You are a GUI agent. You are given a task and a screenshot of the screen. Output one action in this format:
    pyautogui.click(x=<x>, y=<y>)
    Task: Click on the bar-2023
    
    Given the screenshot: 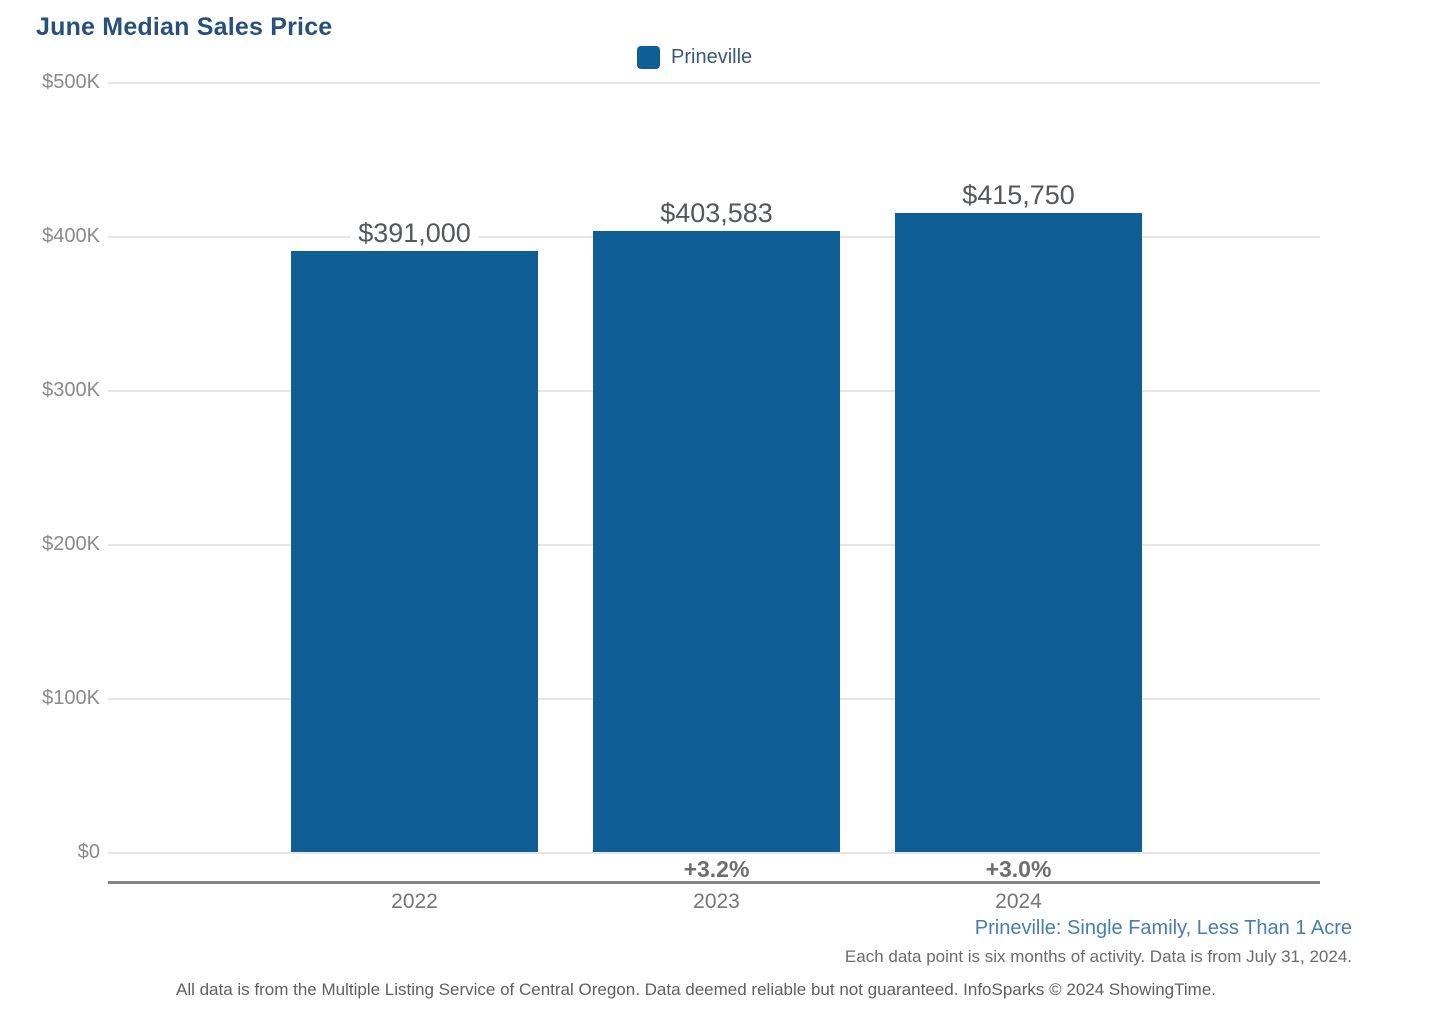 What is the action you would take?
    pyautogui.click(x=716, y=541)
    